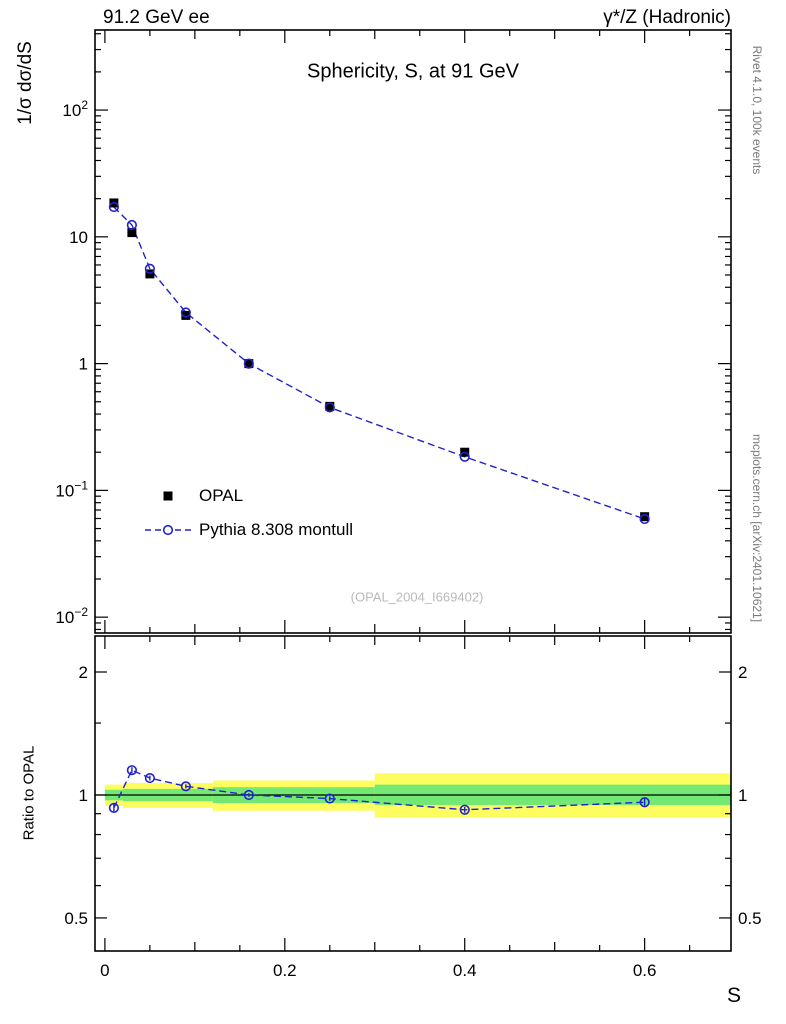  I want to click on legend-item-pythia: Pythia 8.308 montull, so click(247, 530).